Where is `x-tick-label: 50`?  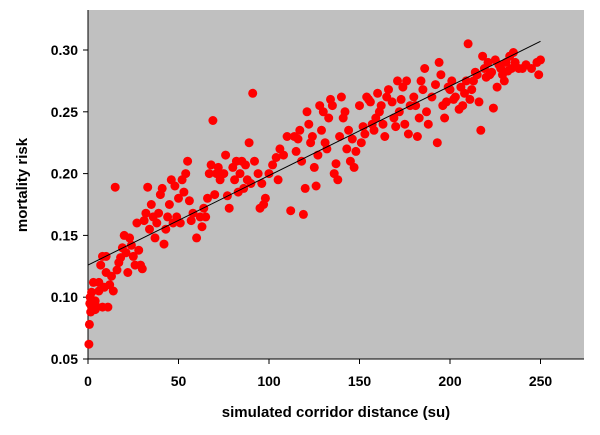
x-tick-label: 50 is located at coordinates (179, 381).